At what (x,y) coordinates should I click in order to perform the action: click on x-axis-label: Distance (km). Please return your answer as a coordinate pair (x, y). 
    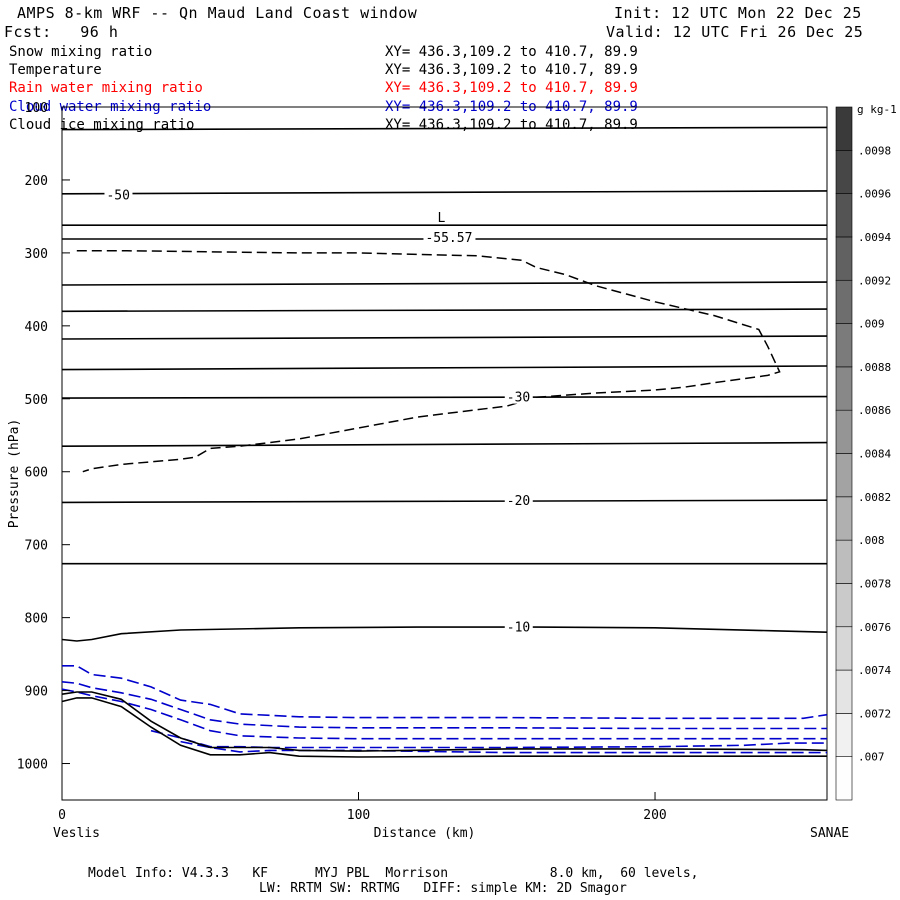
    Looking at the image, I should click on (425, 833).